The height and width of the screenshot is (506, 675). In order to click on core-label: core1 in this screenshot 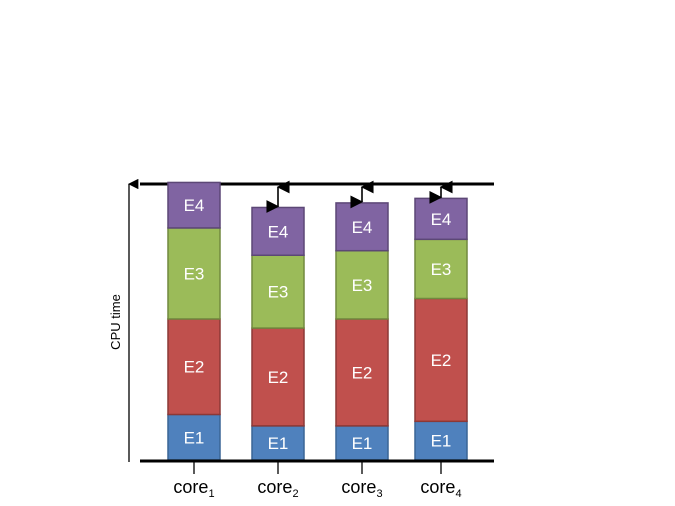, I will do `click(193, 488)`.